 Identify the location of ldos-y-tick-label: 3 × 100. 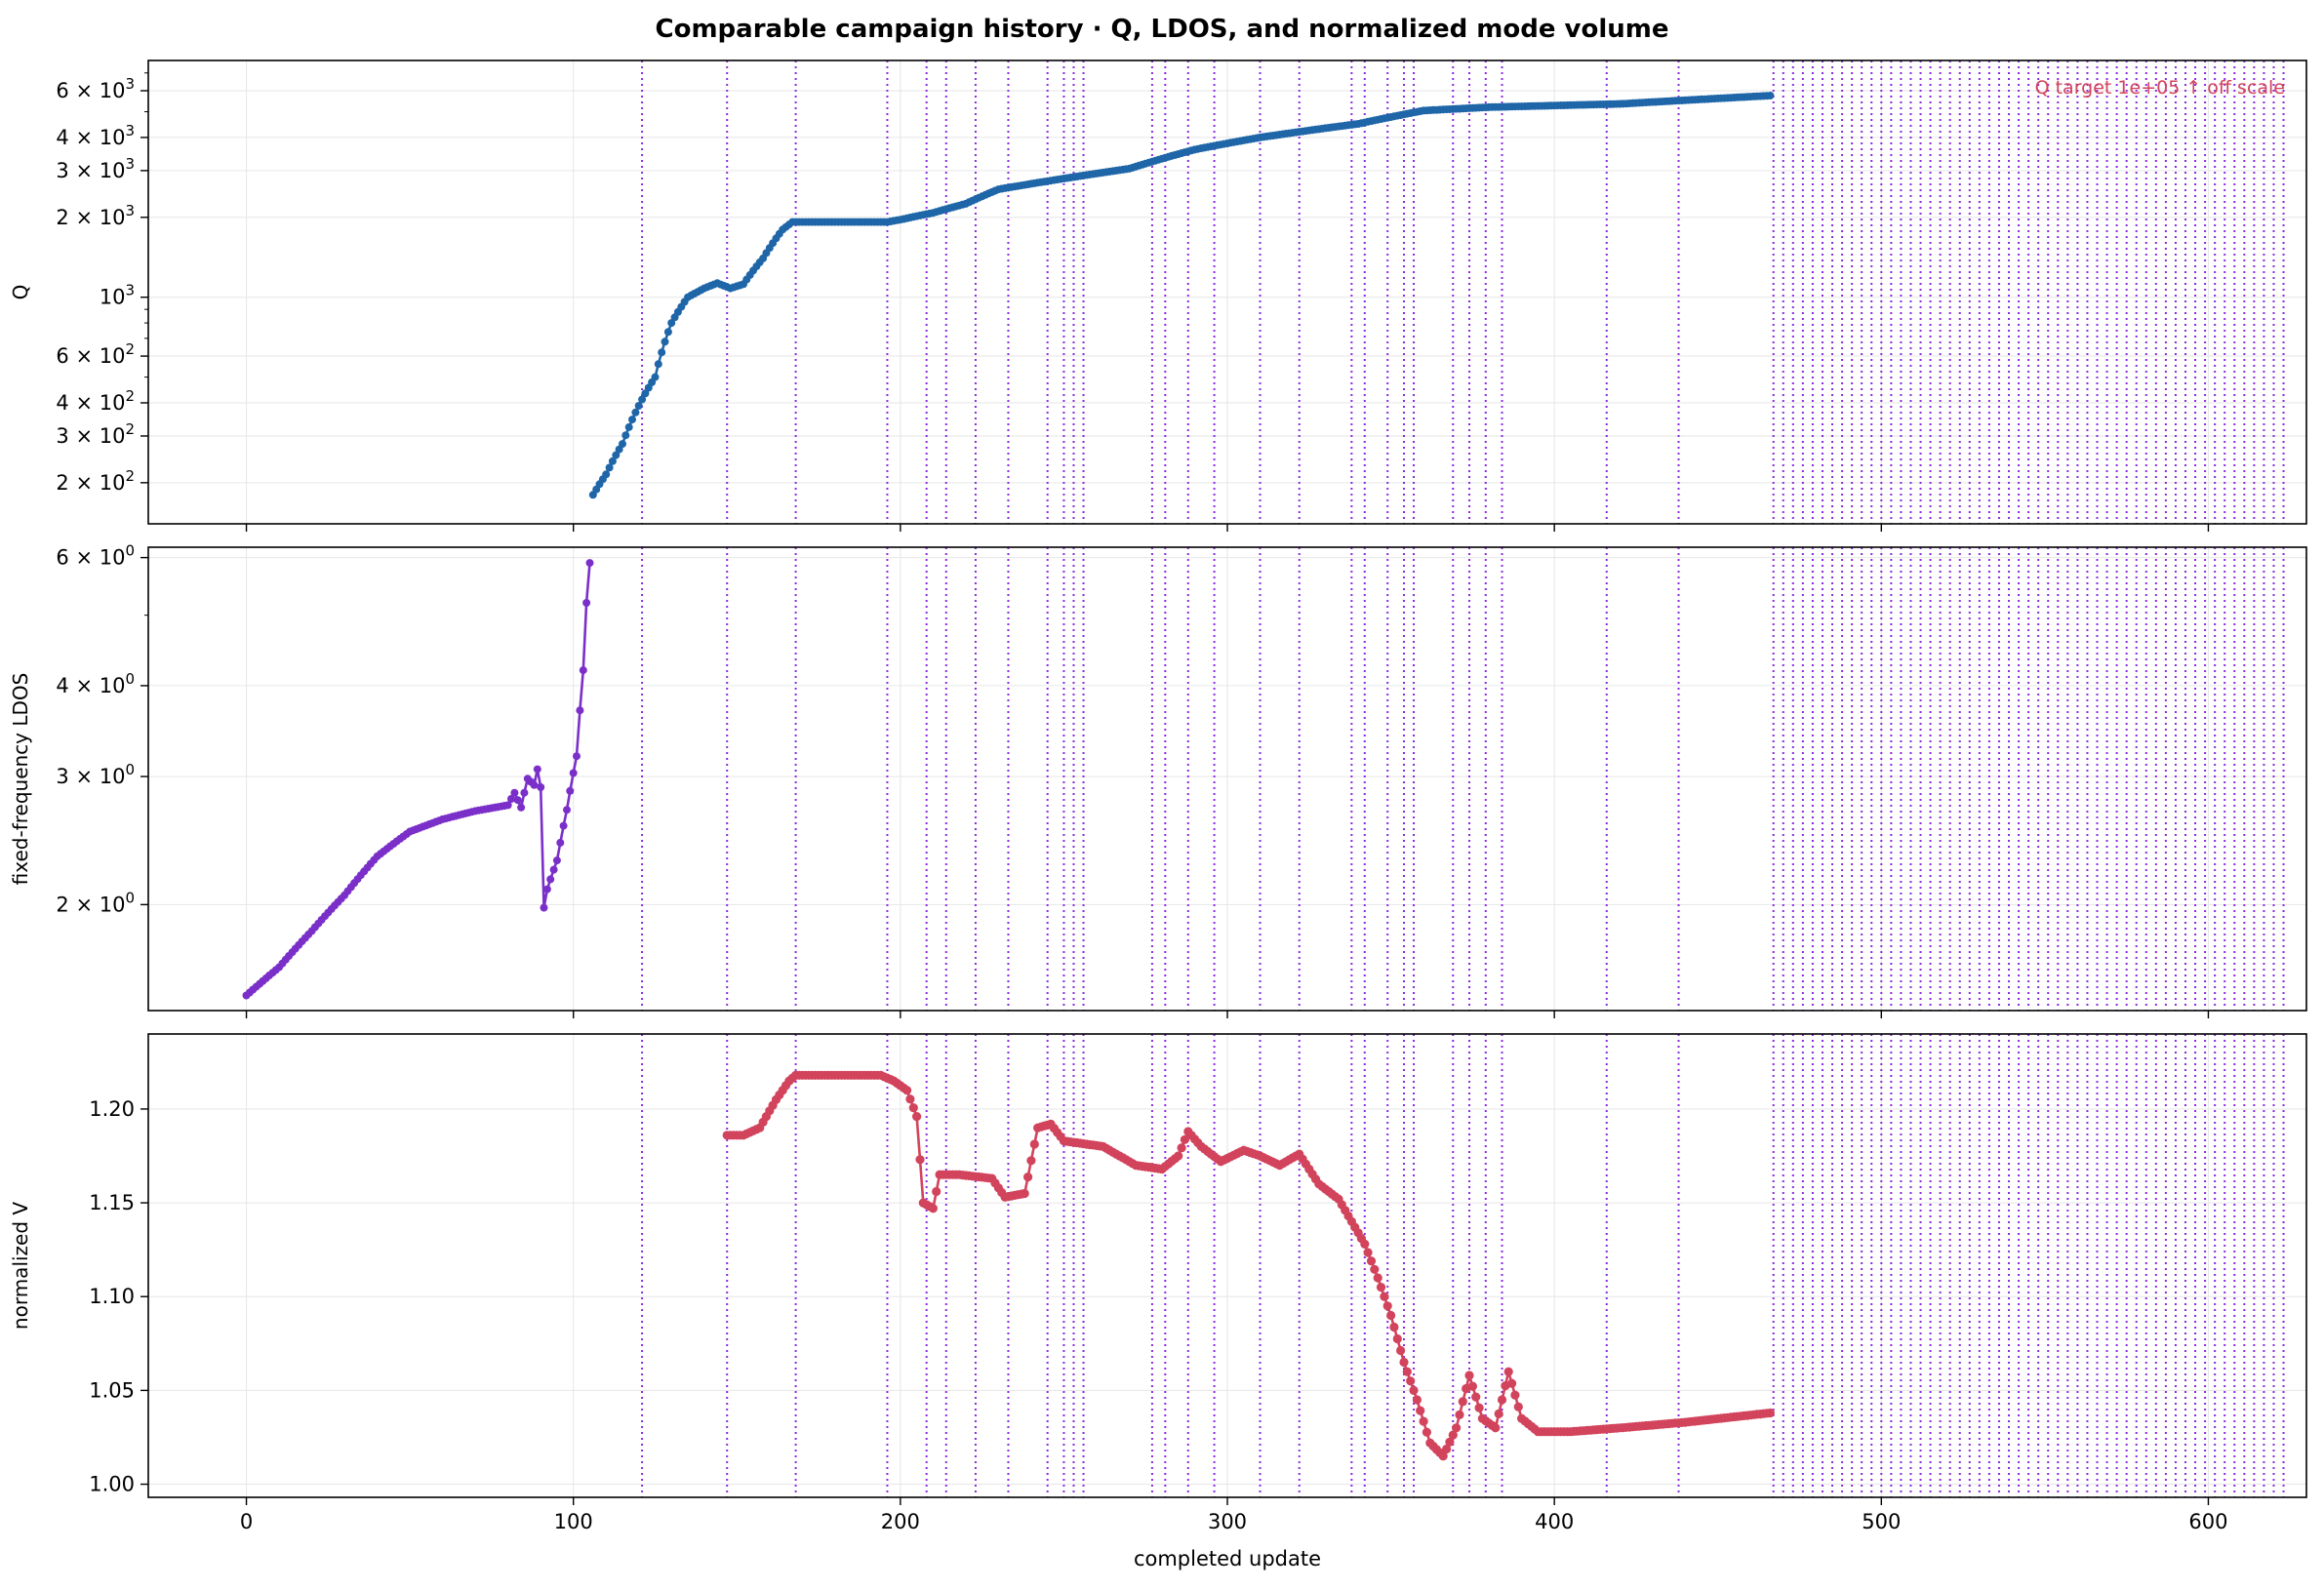
(95, 774).